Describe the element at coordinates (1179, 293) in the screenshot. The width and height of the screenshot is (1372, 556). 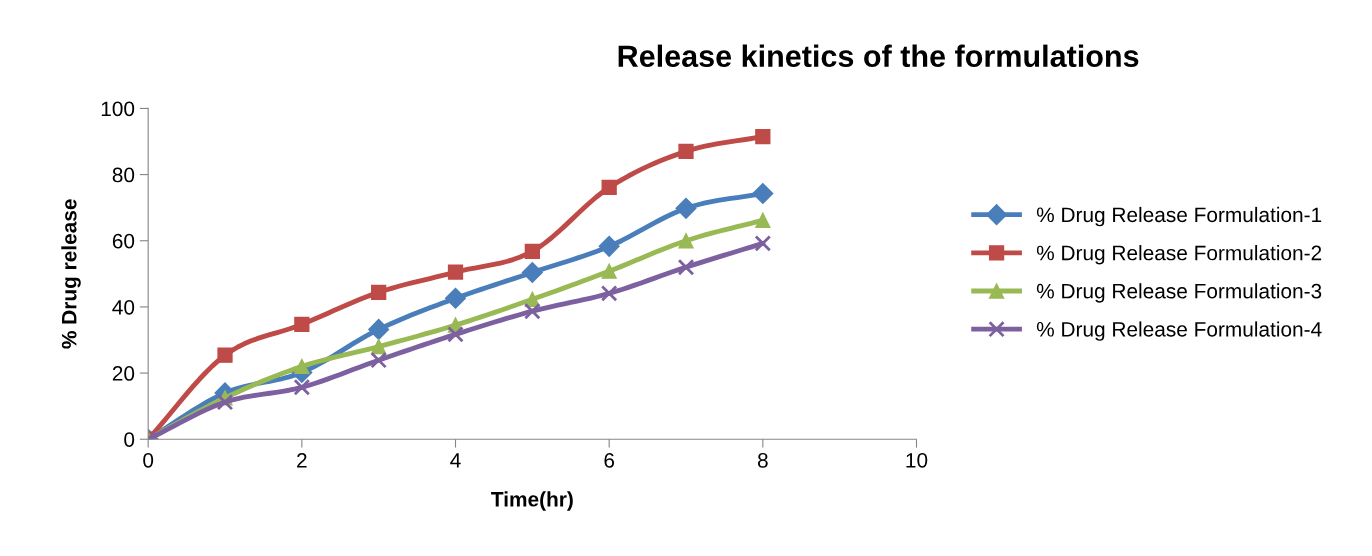
I see `legend-label: % Drug Release Formulation-3` at that location.